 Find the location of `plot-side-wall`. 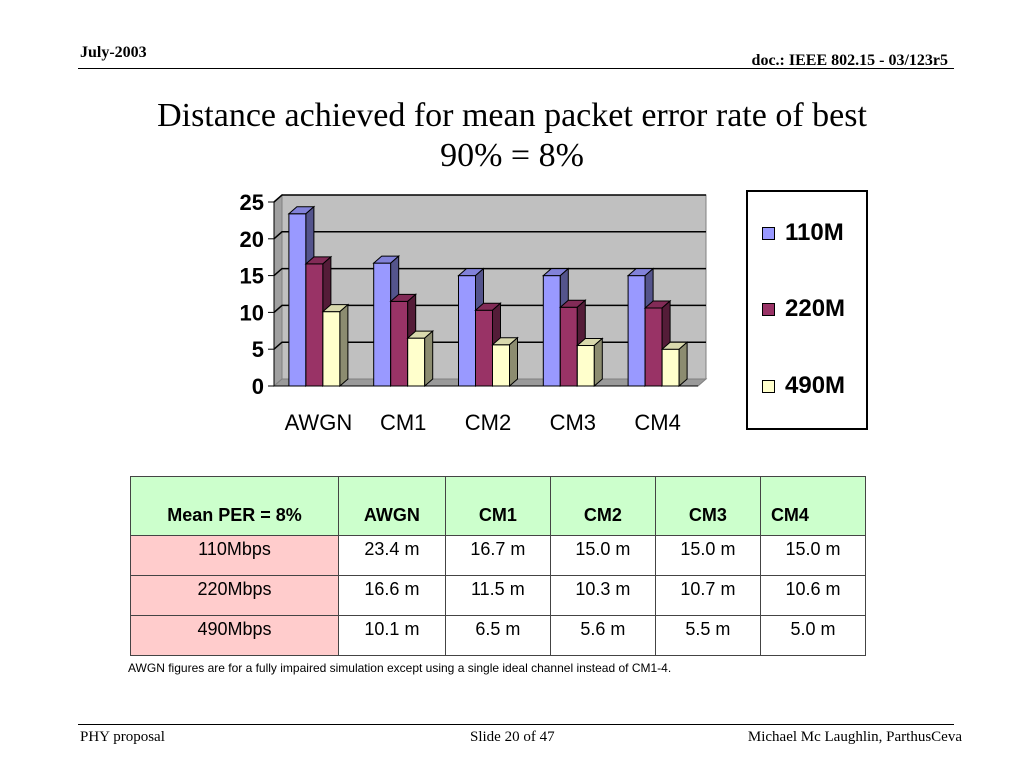

plot-side-wall is located at coordinates (278, 290).